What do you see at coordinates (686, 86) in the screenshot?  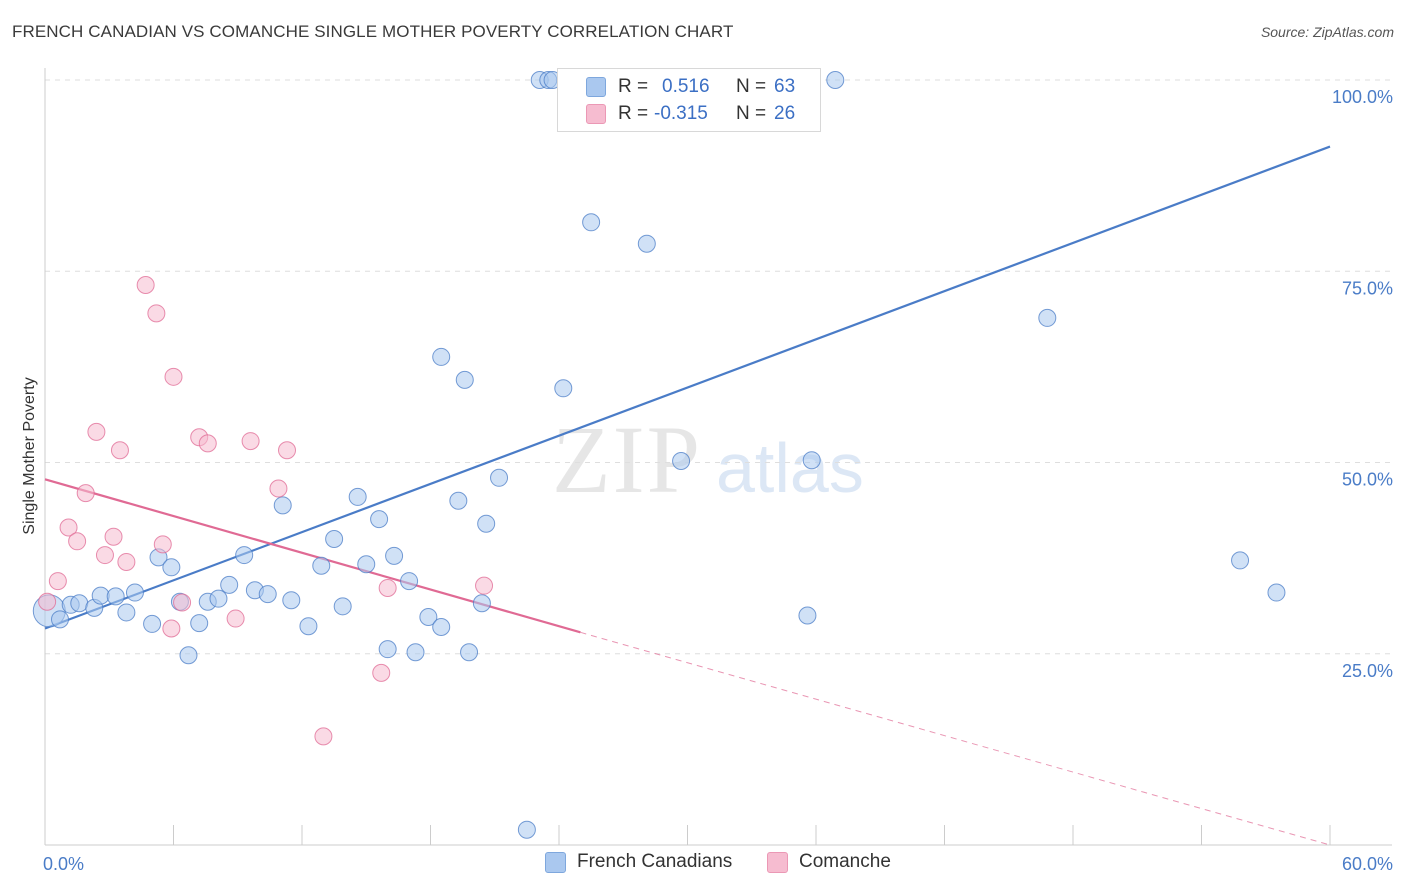 I see `legend-r-value: 0.516` at bounding box center [686, 86].